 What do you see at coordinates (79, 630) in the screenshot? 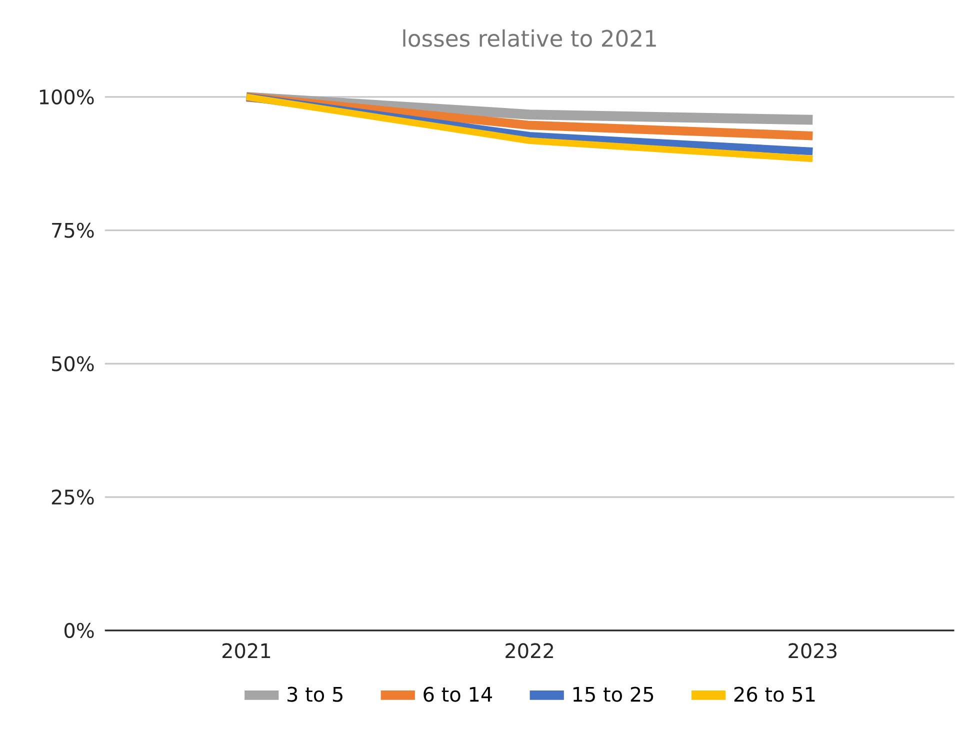
I see `y-tick-label: 0%` at bounding box center [79, 630].